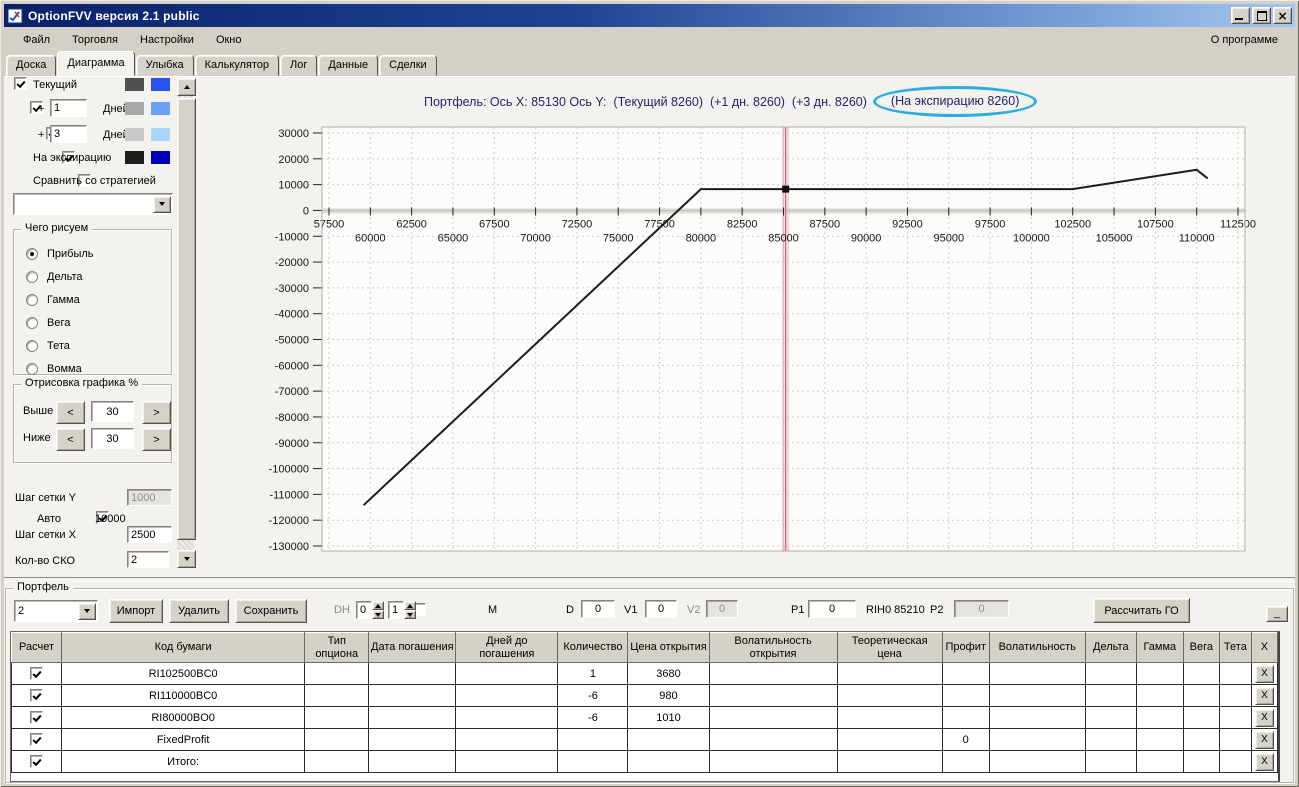  I want to click on current-checkbox, so click(20, 83).